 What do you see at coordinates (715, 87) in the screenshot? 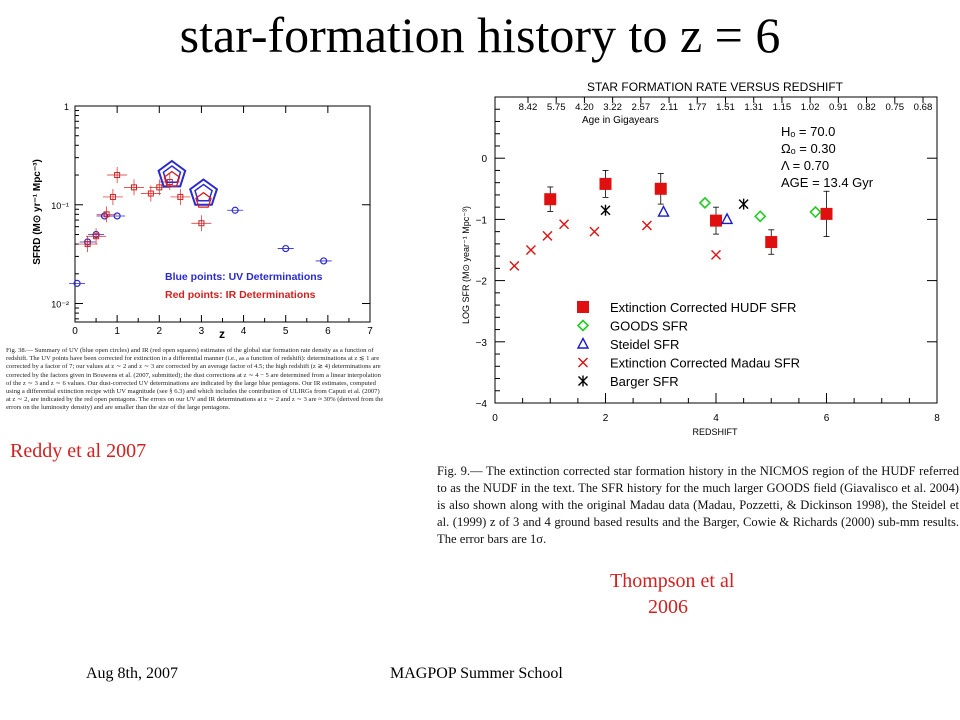
I see `right-chart-title: STAR FORMATION RATE VERSUS REDSHIFT` at bounding box center [715, 87].